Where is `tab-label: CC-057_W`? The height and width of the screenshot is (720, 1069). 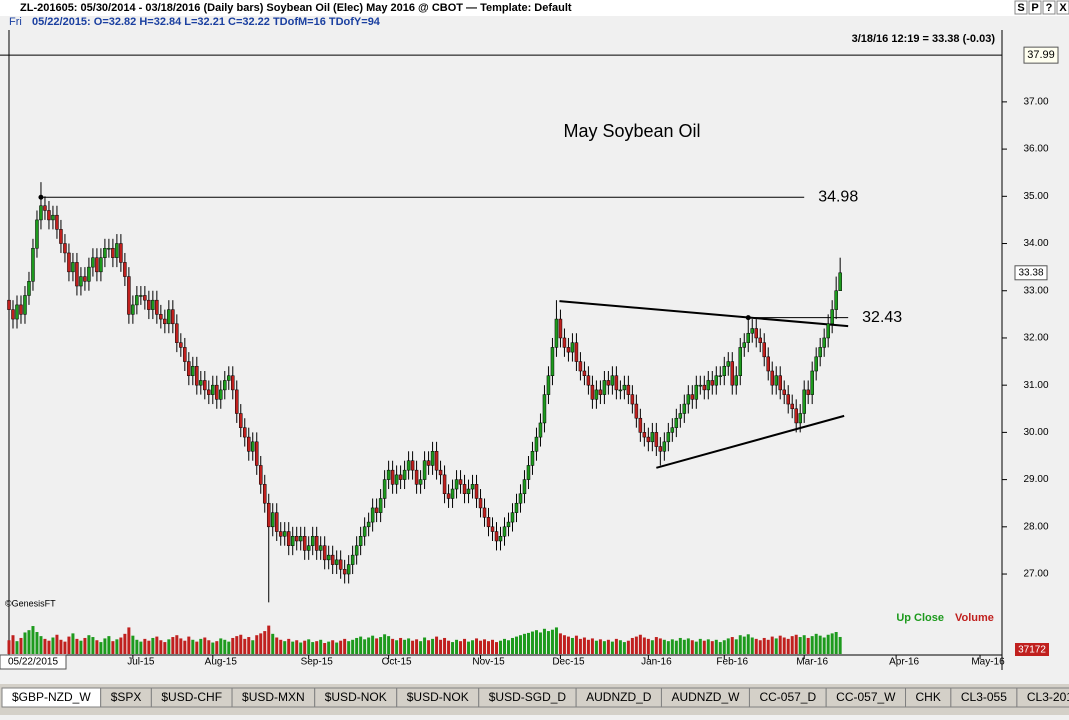
tab-label: CC-057_W is located at coordinates (866, 697).